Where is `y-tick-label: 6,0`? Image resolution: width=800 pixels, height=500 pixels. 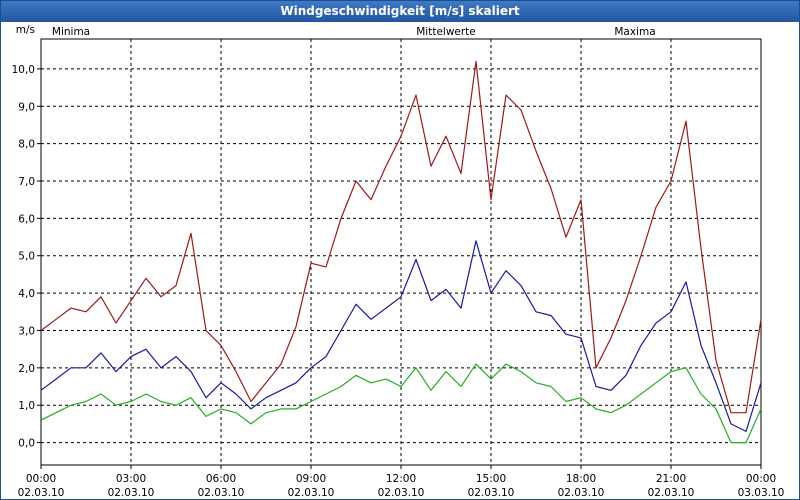
y-tick-label: 6,0 is located at coordinates (26, 219).